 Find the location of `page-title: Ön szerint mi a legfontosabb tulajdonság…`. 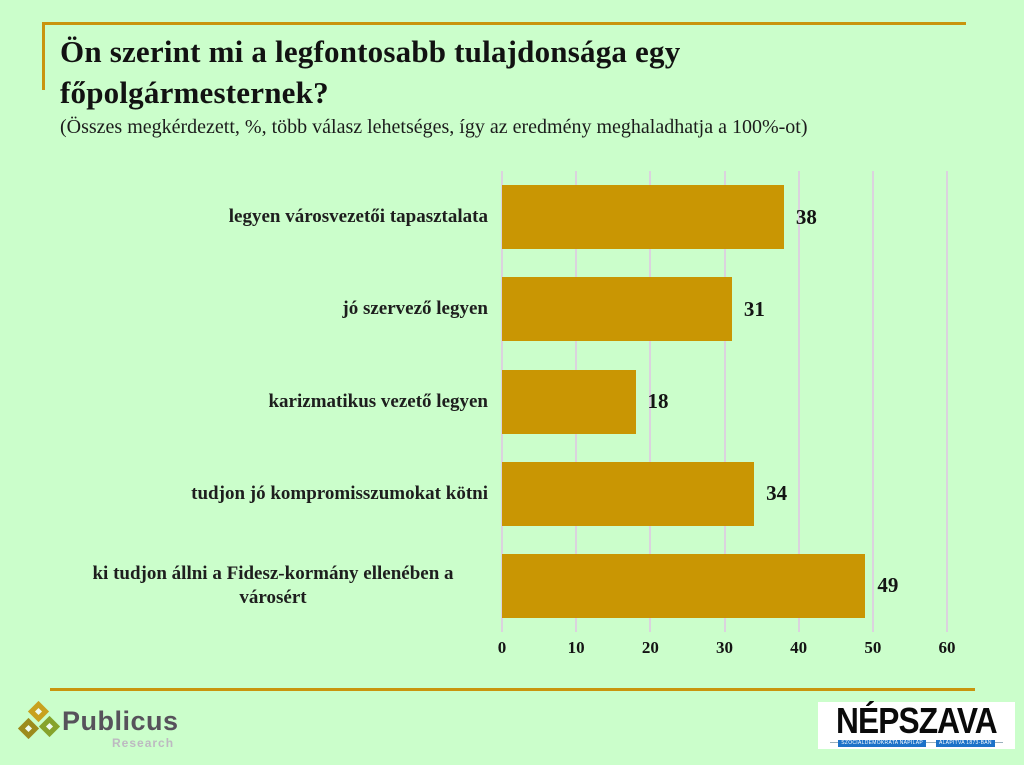

page-title: Ön szerint mi a legfontosabb tulajdonság… is located at coordinates (370, 72).